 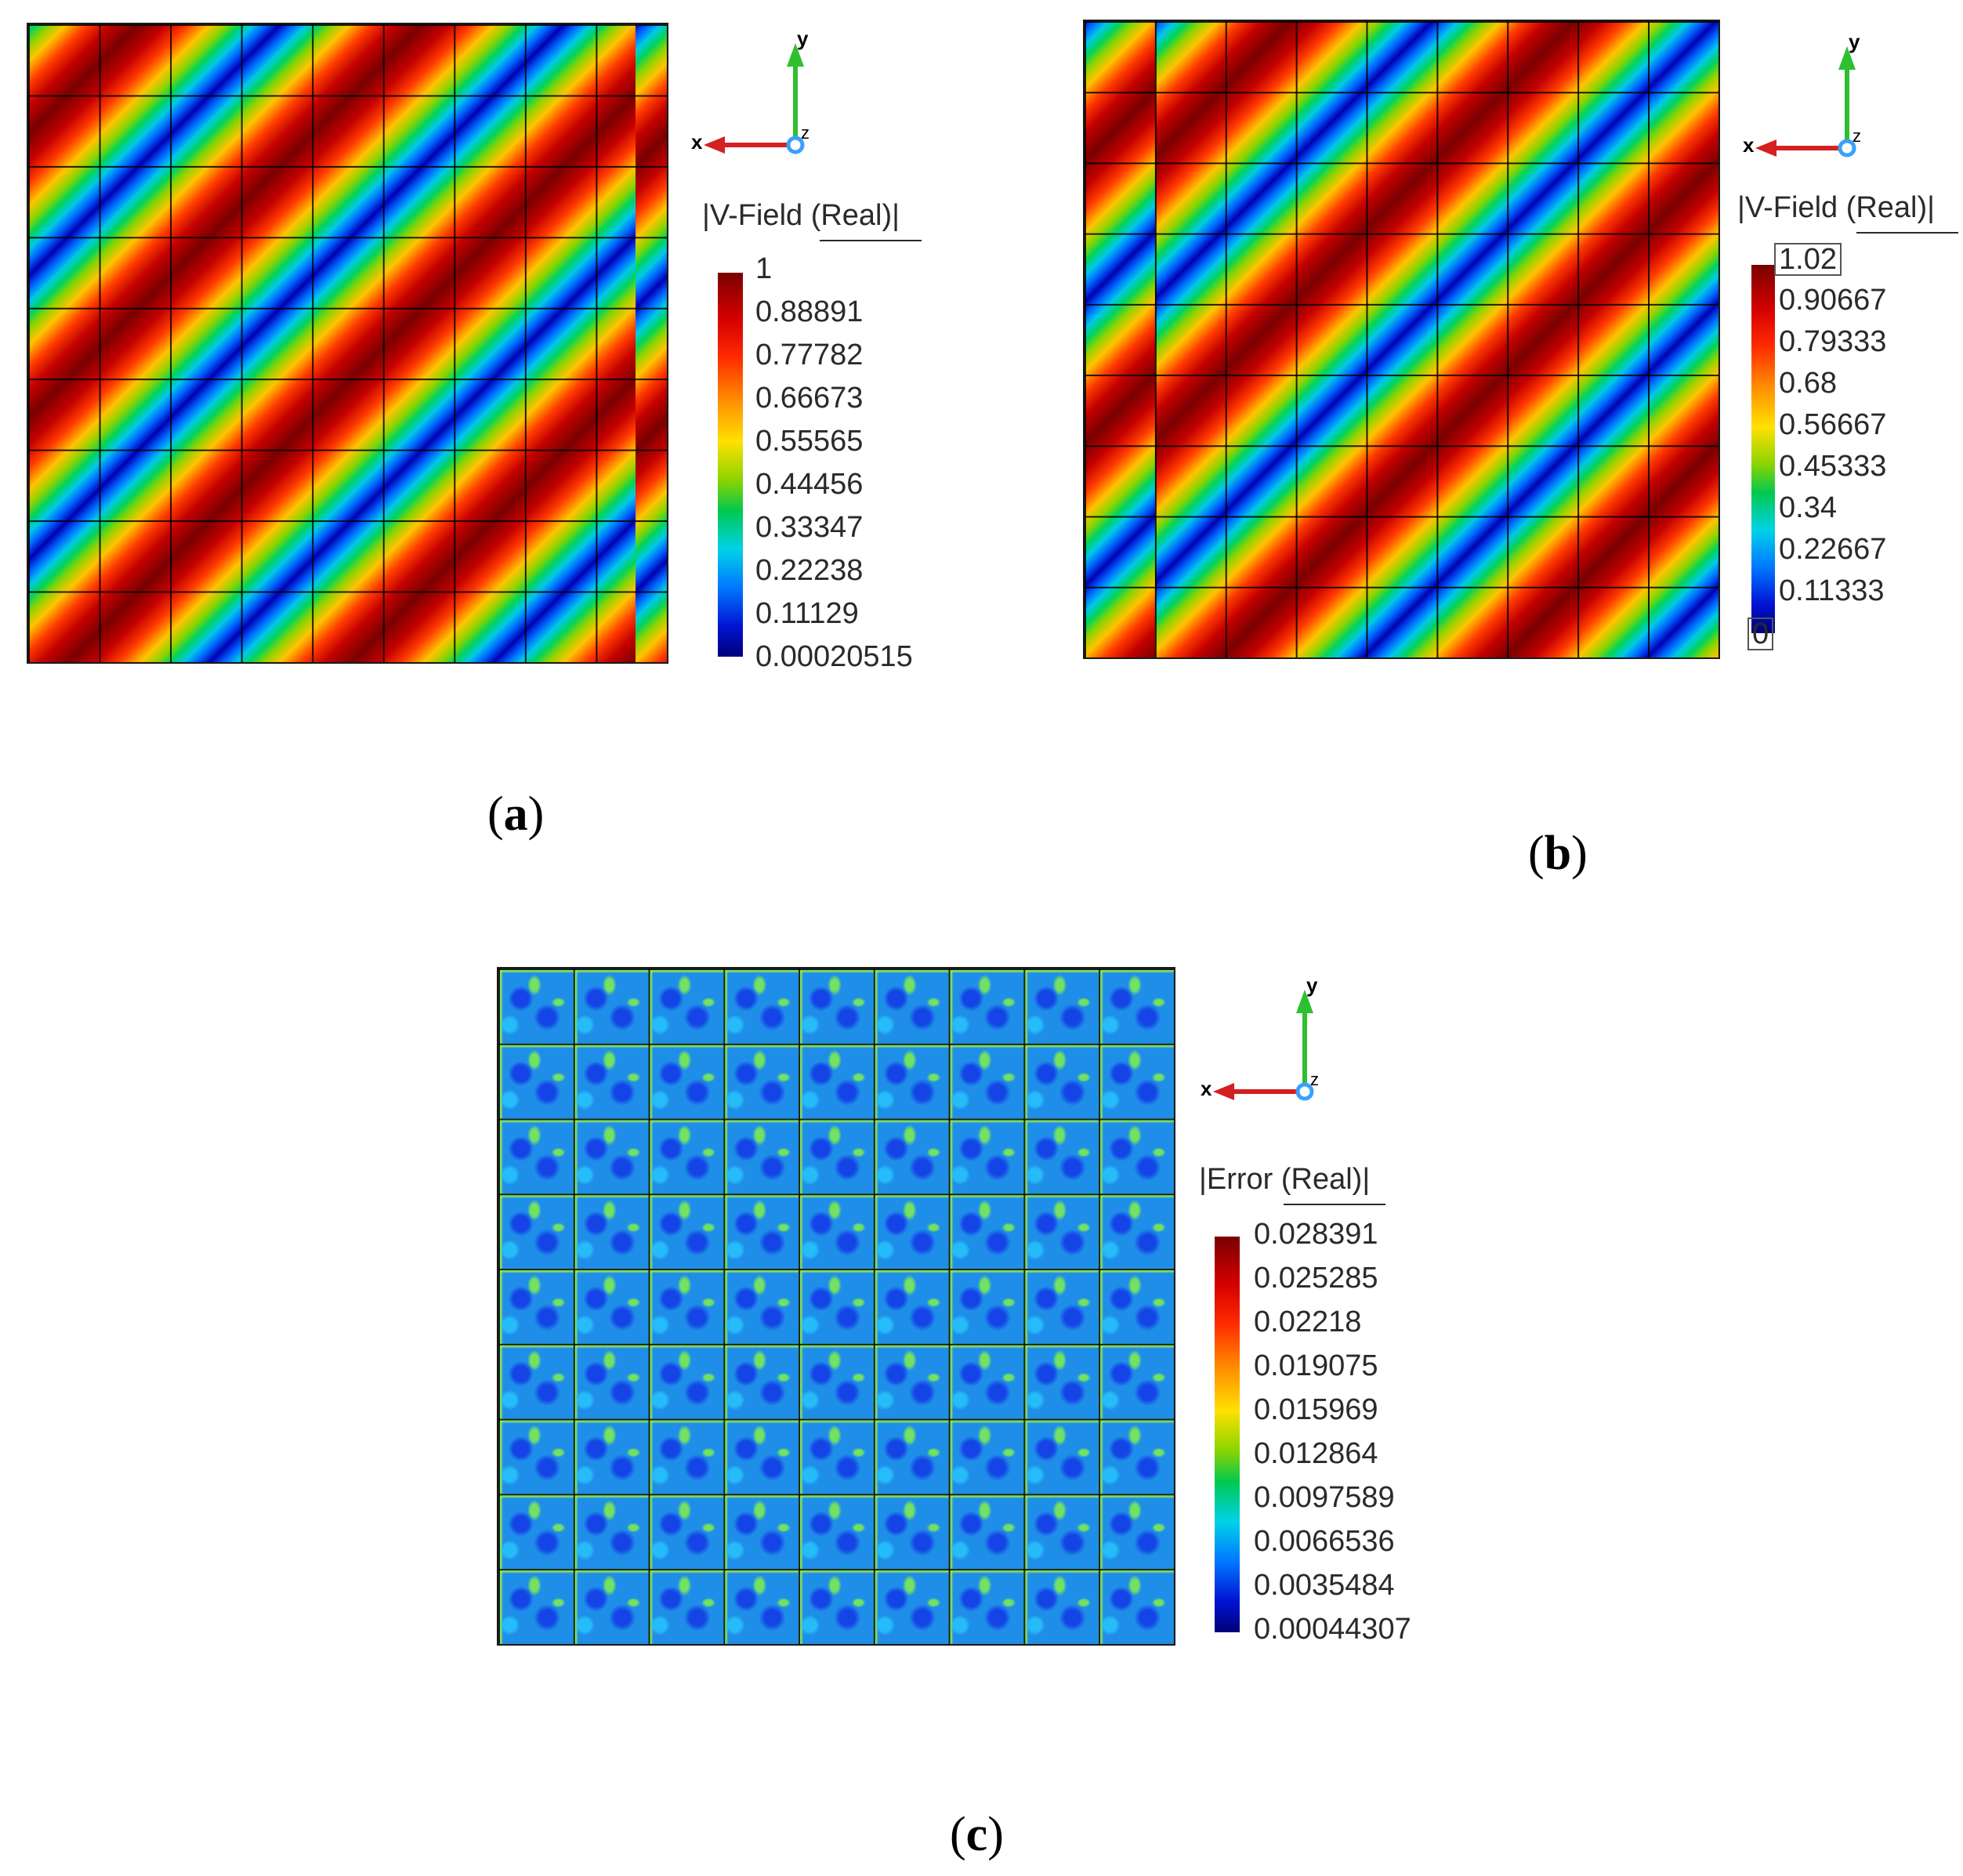 I want to click on tick-label: 0.02218, so click(x=1308, y=1322).